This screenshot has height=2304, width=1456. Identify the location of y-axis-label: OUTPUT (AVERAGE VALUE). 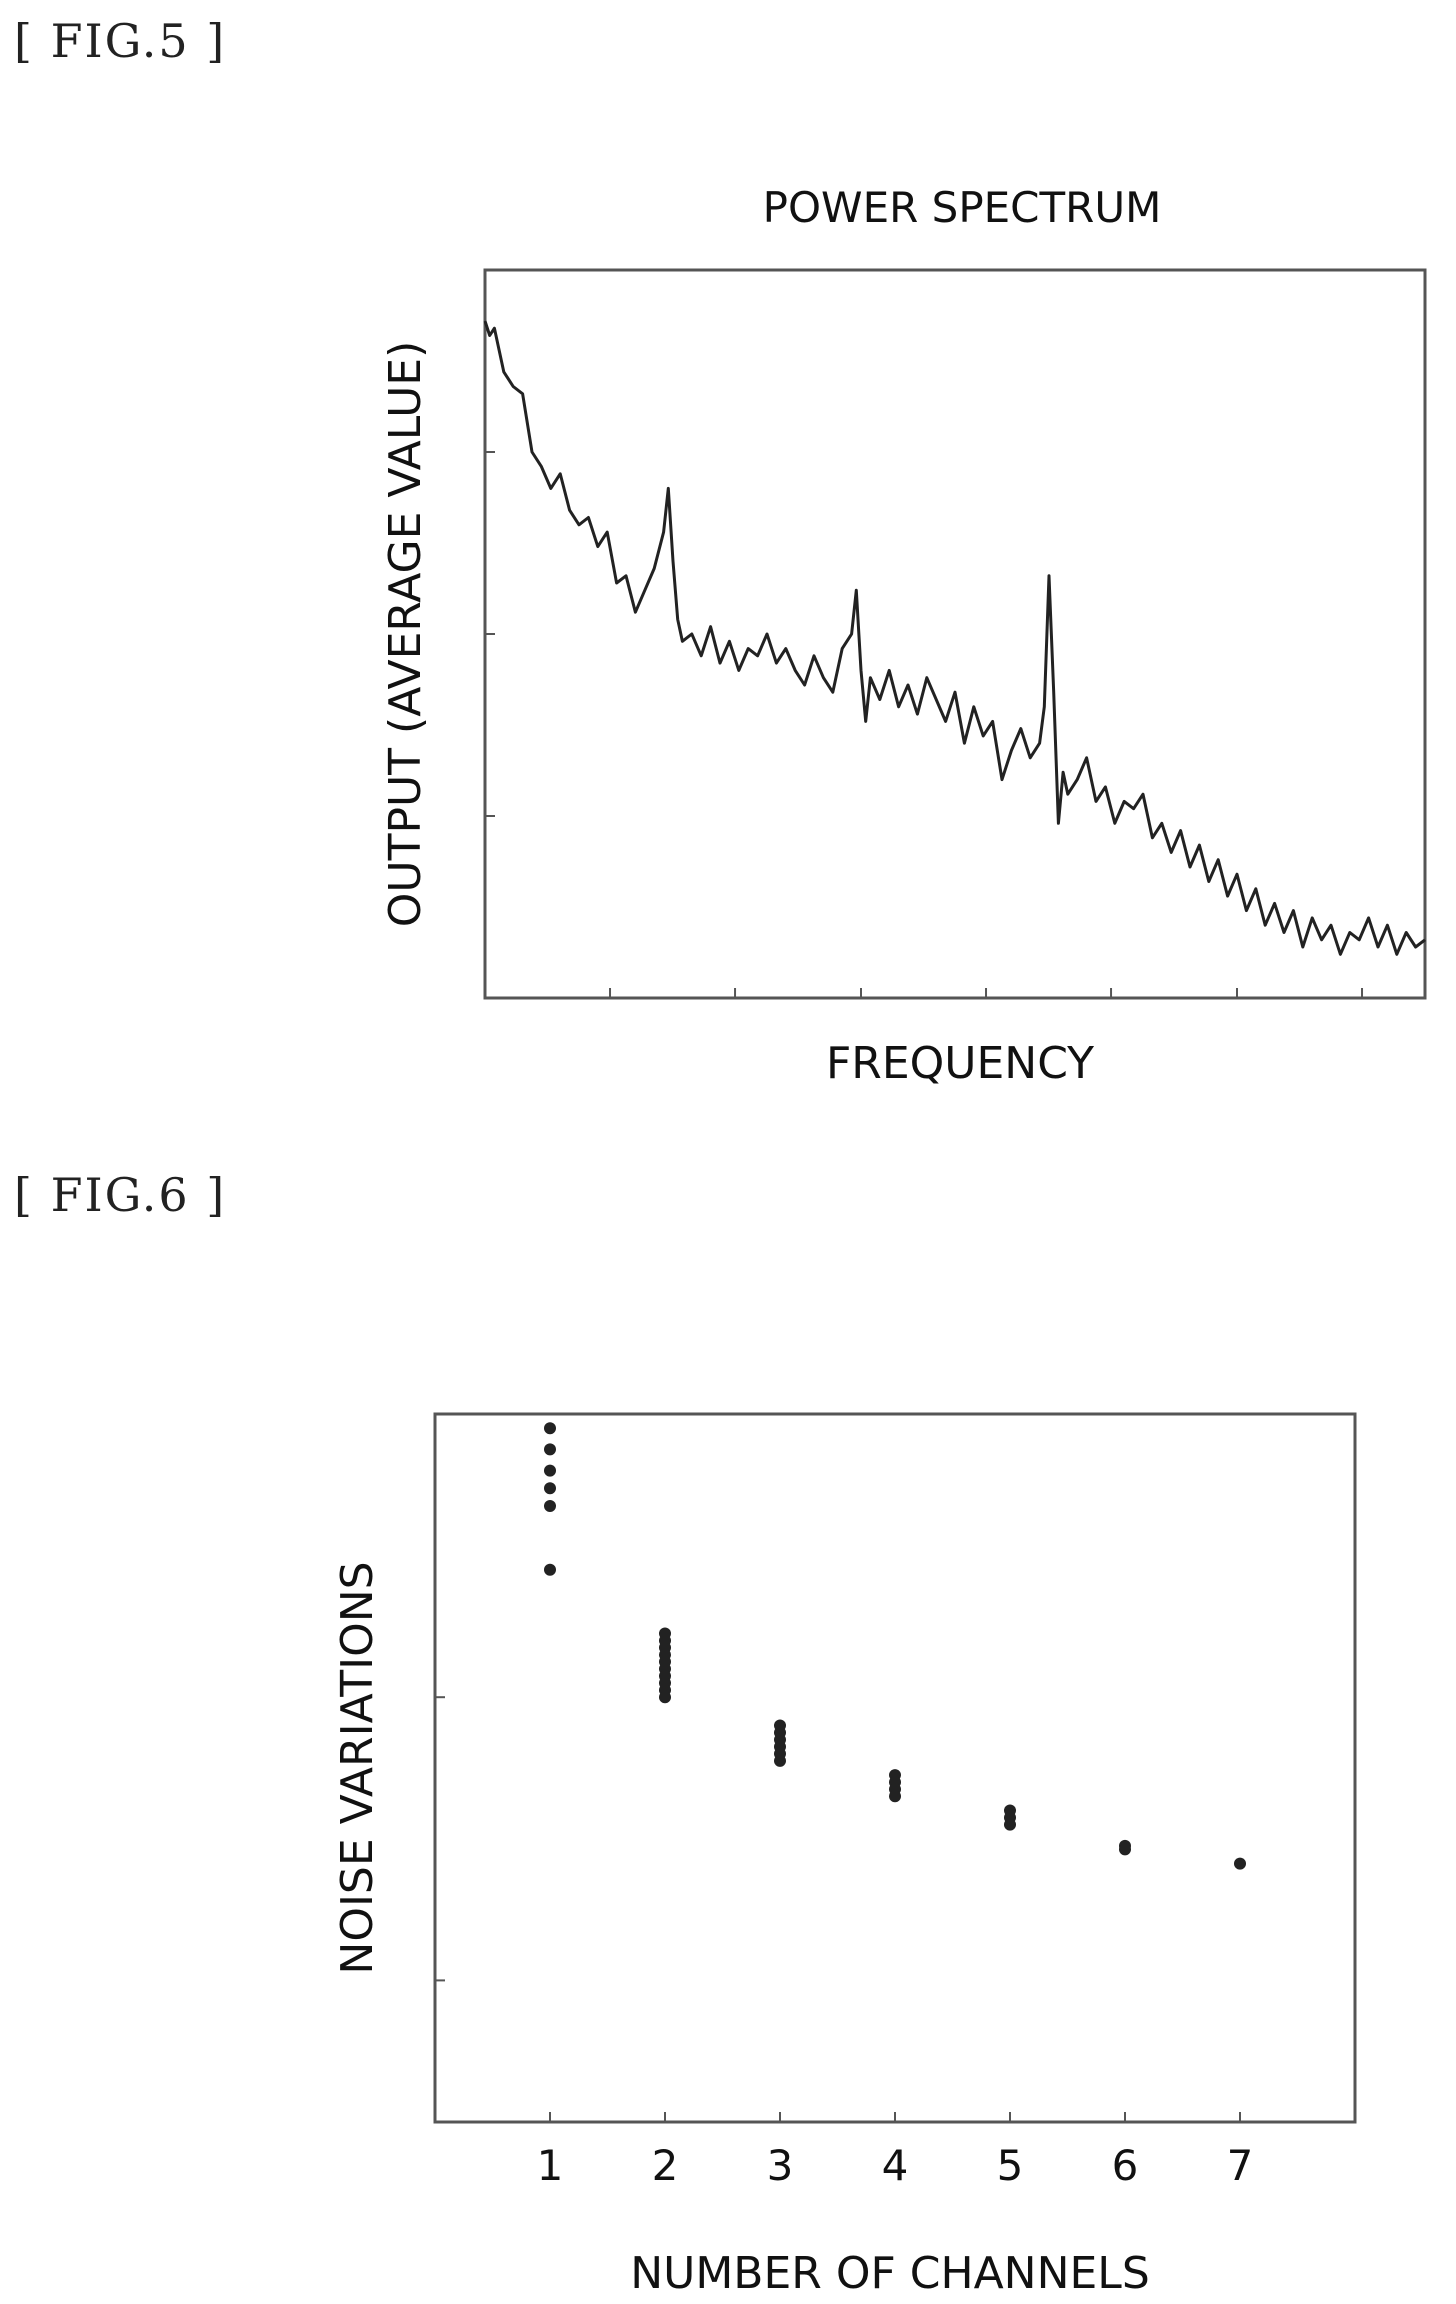
(405, 634).